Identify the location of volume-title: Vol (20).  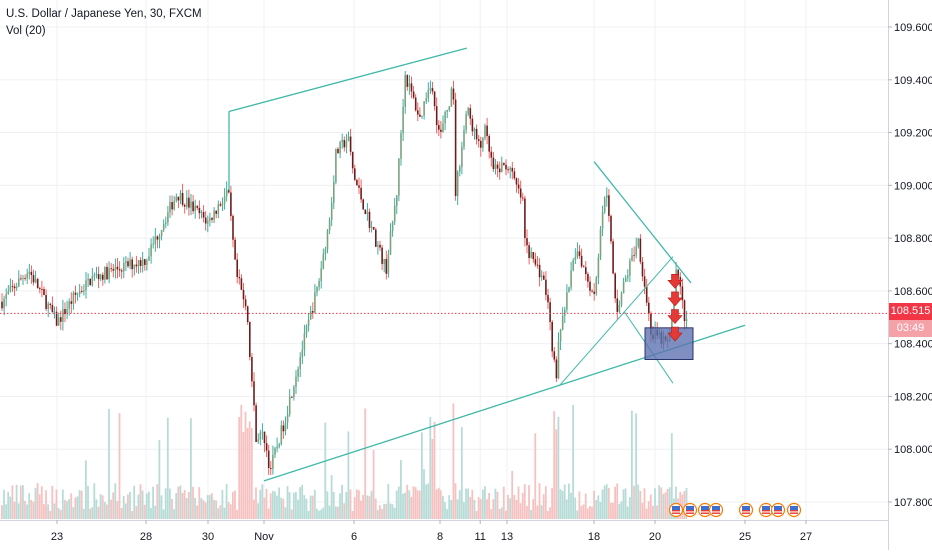
(26, 31).